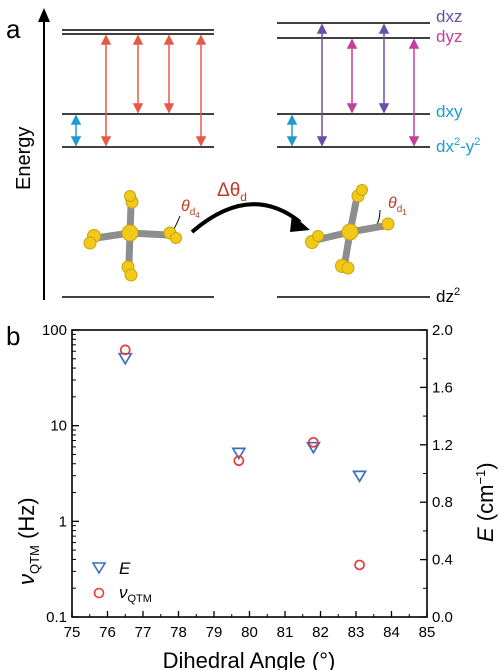 The height and width of the screenshot is (670, 501). Describe the element at coordinates (190, 209) in the screenshot. I see `theta-d4-label: θd4` at that location.